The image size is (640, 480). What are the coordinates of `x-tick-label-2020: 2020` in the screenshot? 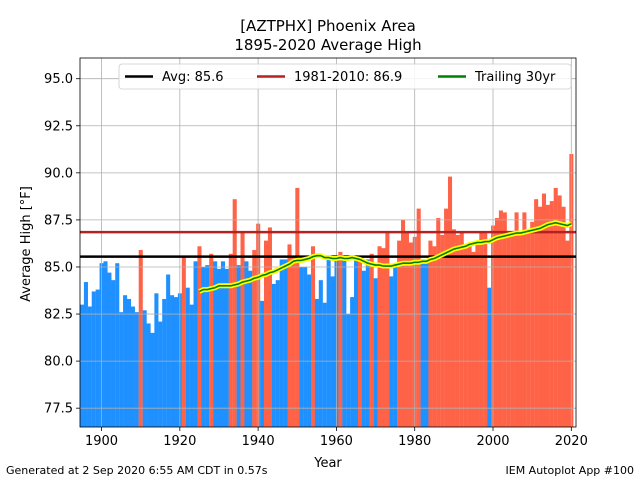 It's located at (571, 441).